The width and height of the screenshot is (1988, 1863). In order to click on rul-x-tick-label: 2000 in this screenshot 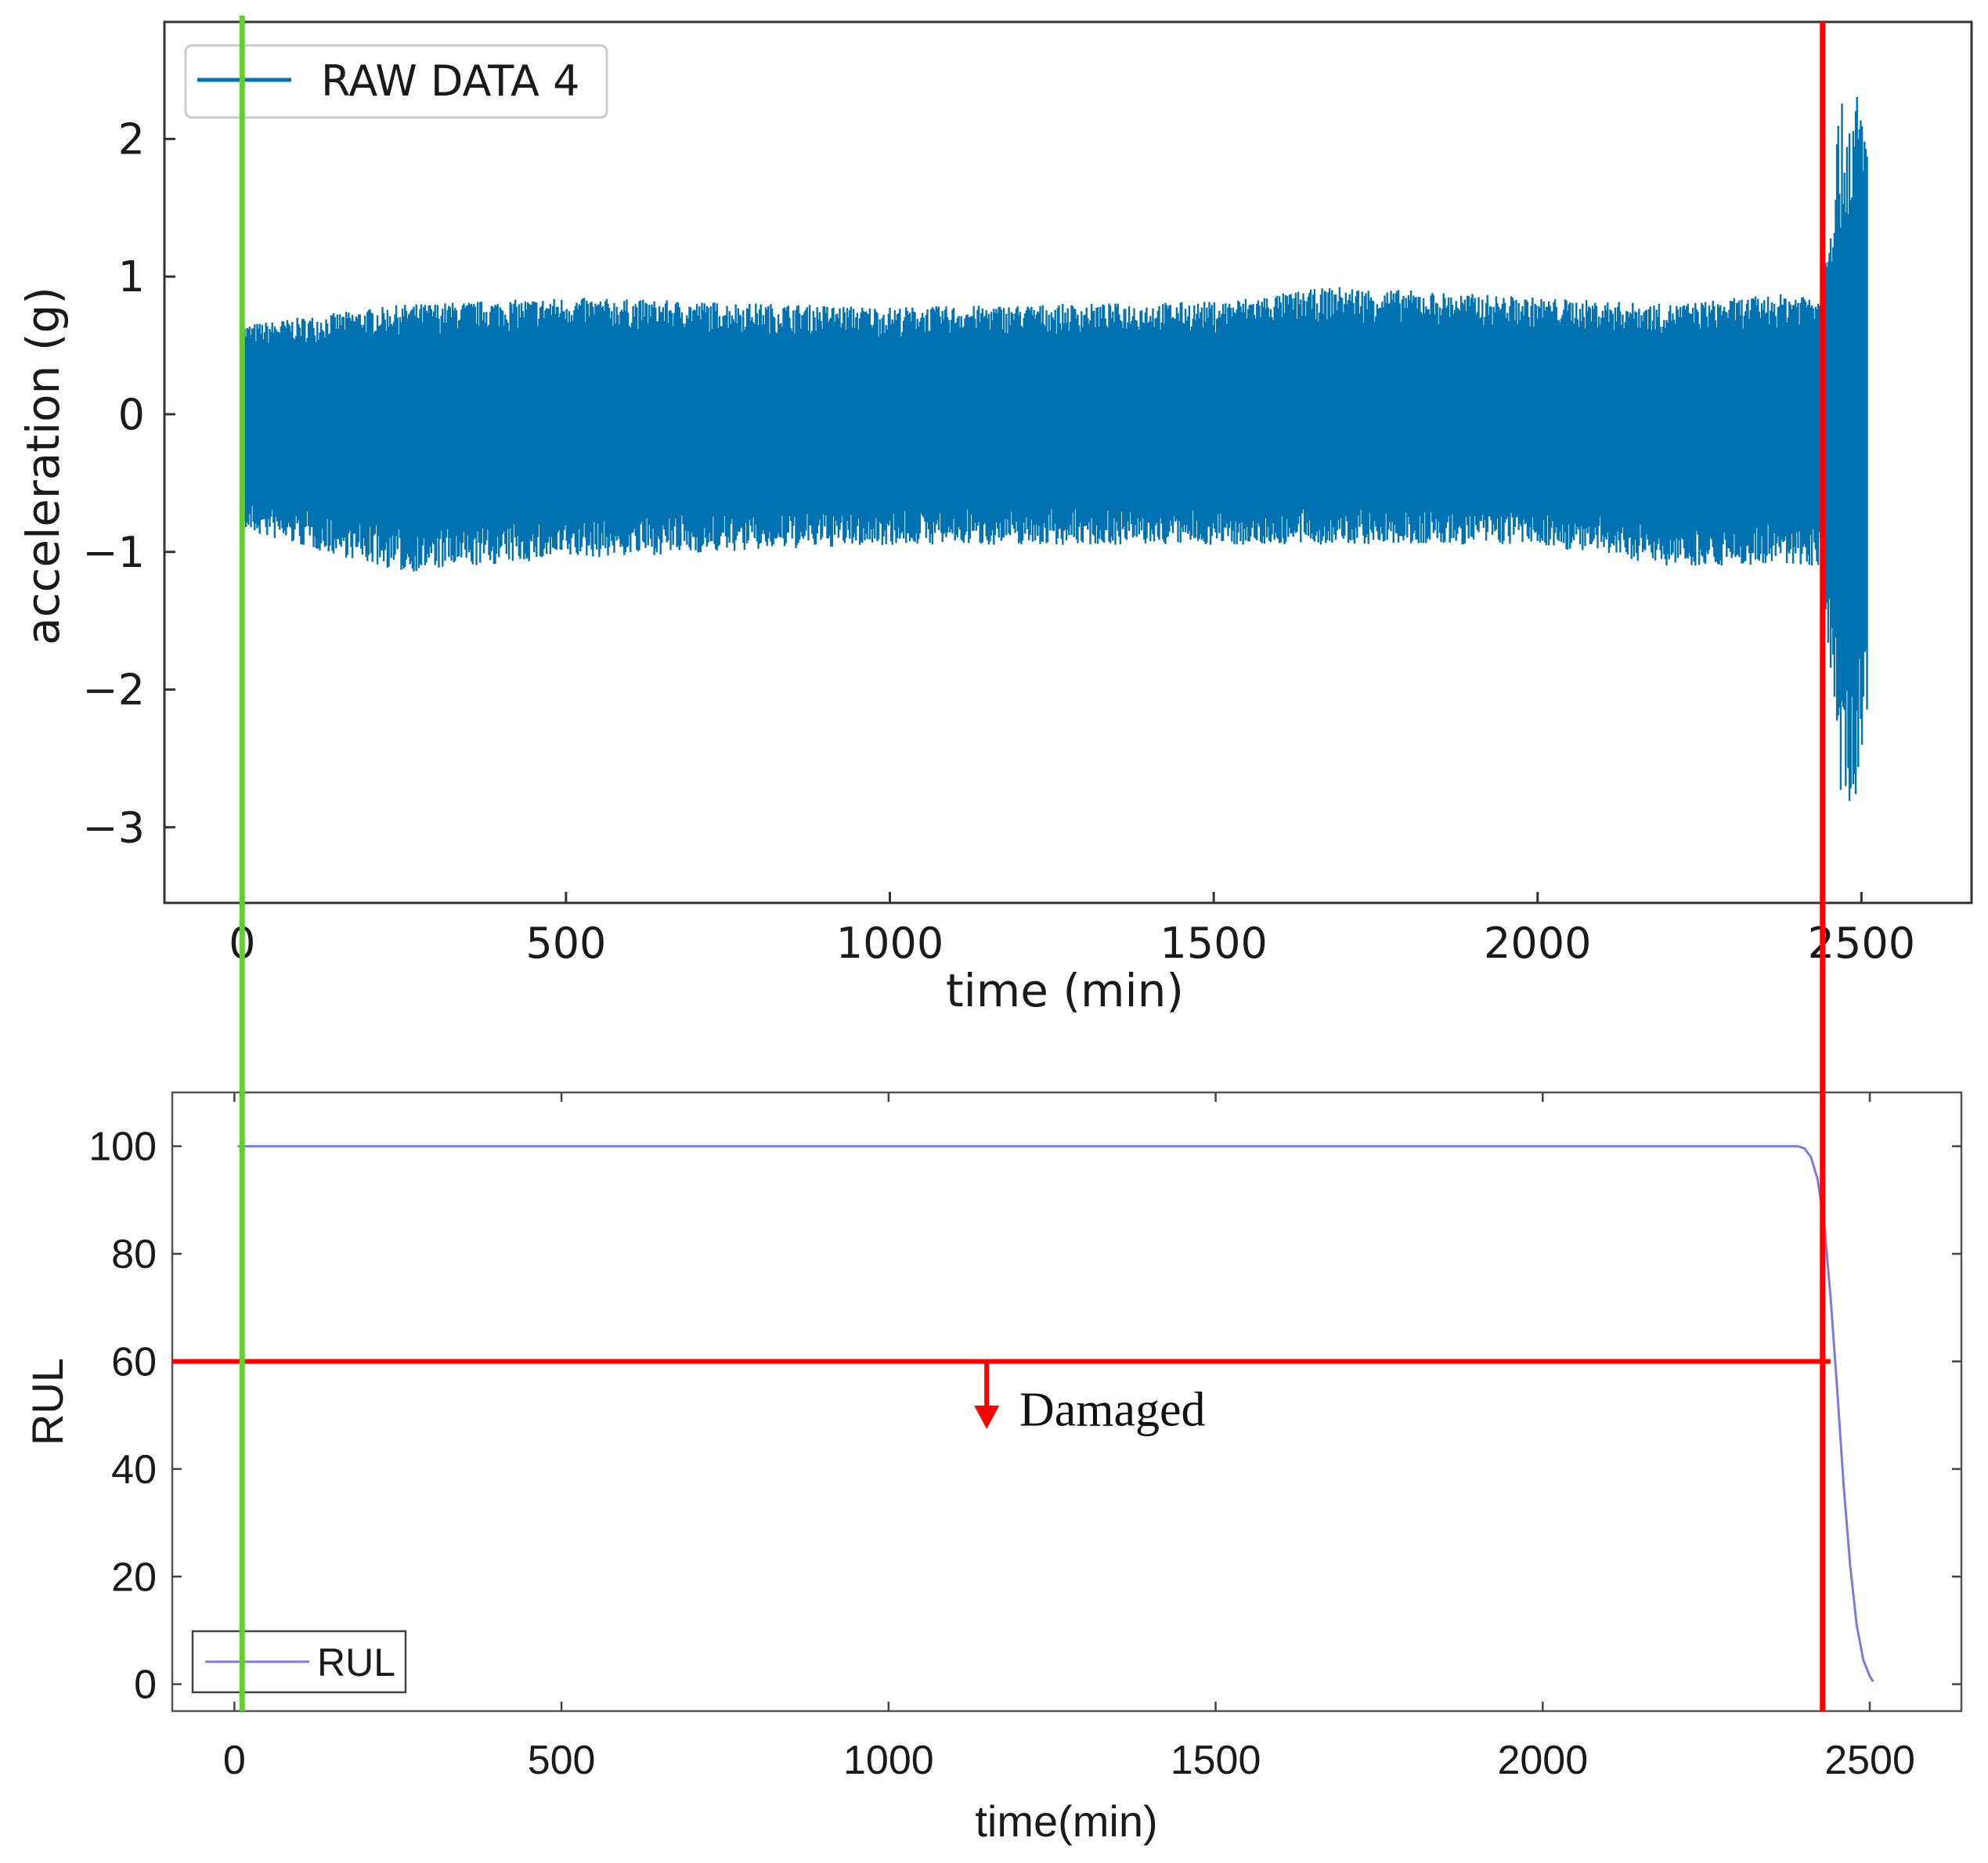, I will do `click(1542, 1760)`.